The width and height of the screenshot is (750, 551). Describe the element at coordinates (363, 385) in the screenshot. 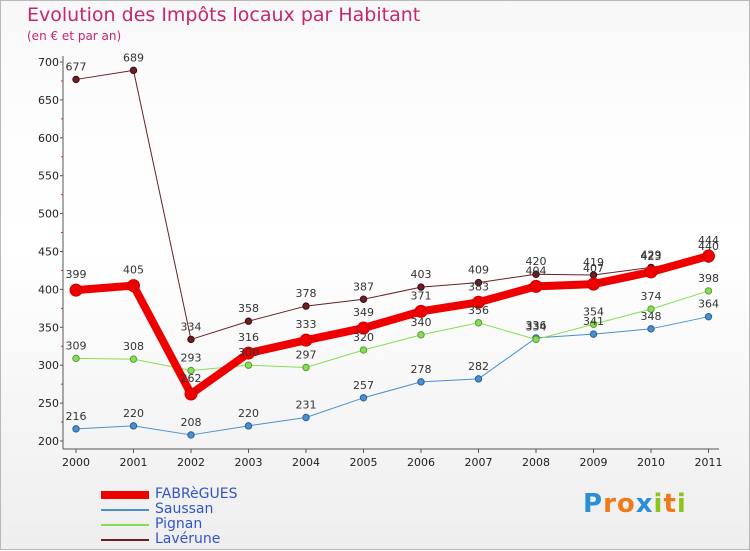

I see `data-label-saussan: 257` at that location.